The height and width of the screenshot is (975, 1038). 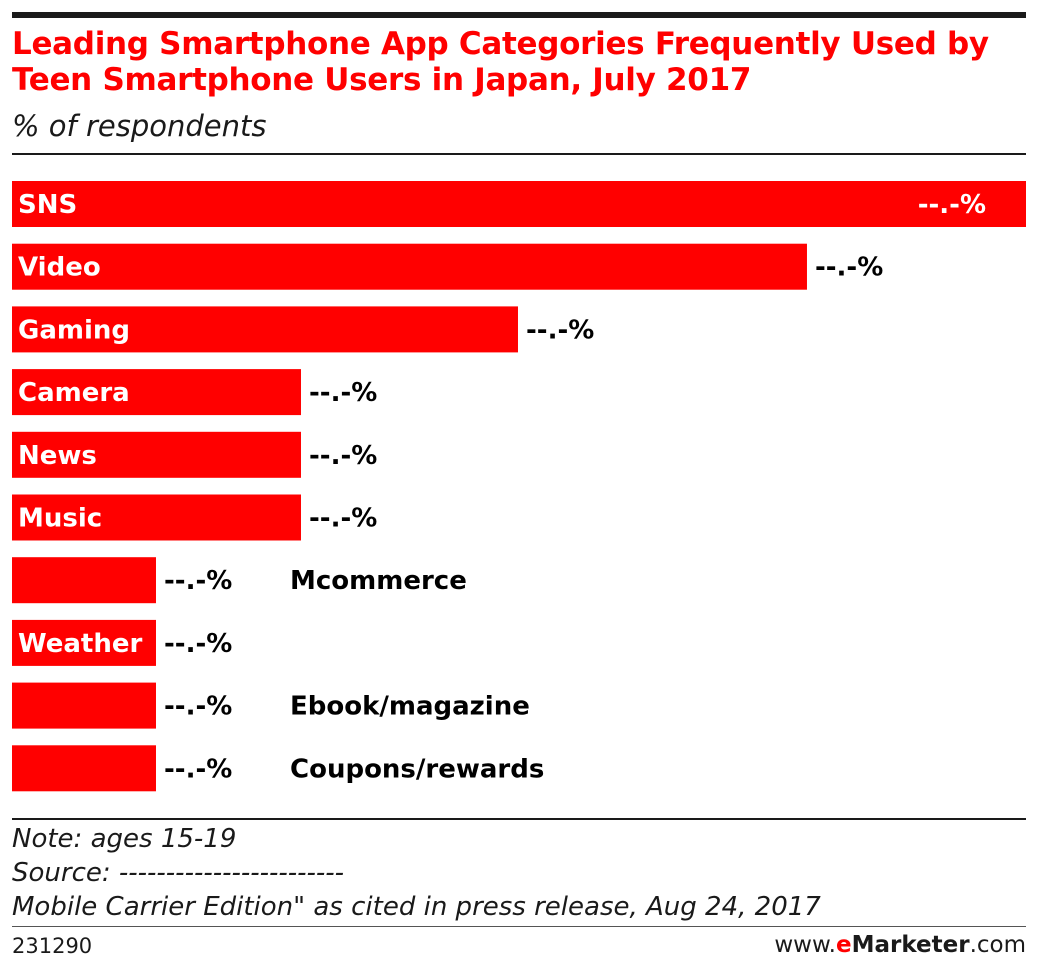 I want to click on bar-weather, so click(x=84, y=642).